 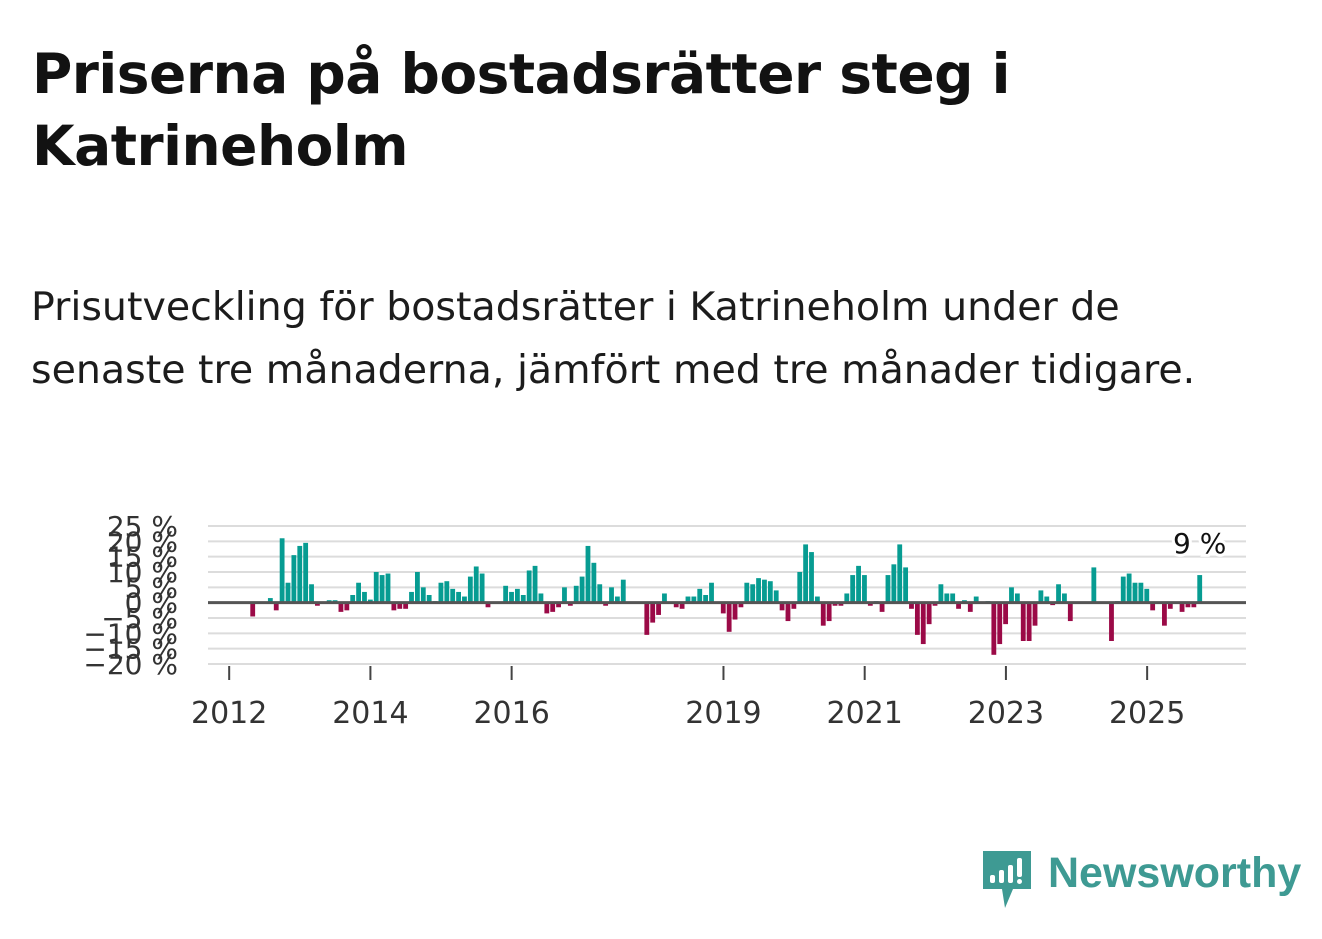 I want to click on x-axis: 2012 2014 2016 2019 2021 2023 2025, so click(x=688, y=698).